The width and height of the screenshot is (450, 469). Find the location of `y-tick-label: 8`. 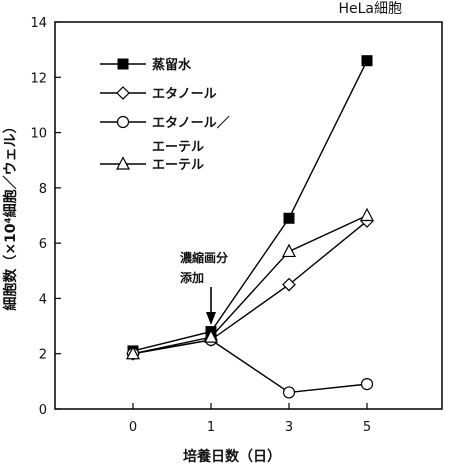

y-tick-label: 8 is located at coordinates (43, 189).